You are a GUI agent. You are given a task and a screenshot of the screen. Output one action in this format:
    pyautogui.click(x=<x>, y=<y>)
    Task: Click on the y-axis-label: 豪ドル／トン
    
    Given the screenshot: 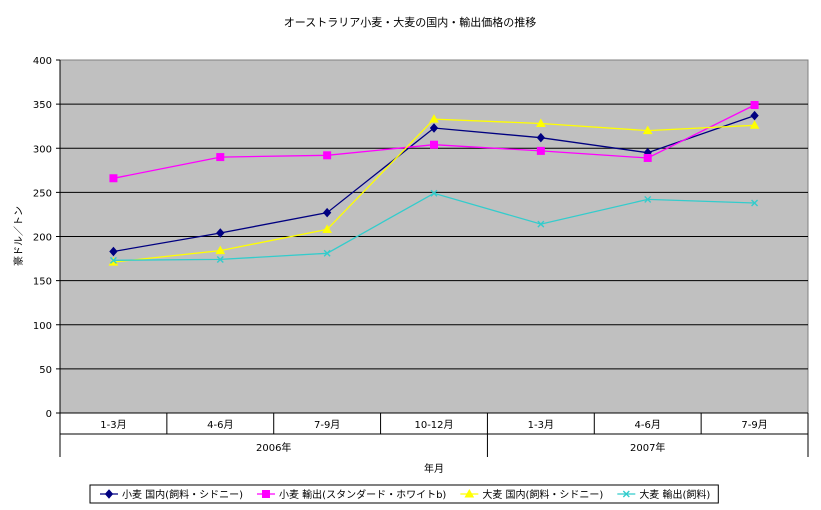 What is the action you would take?
    pyautogui.click(x=18, y=236)
    